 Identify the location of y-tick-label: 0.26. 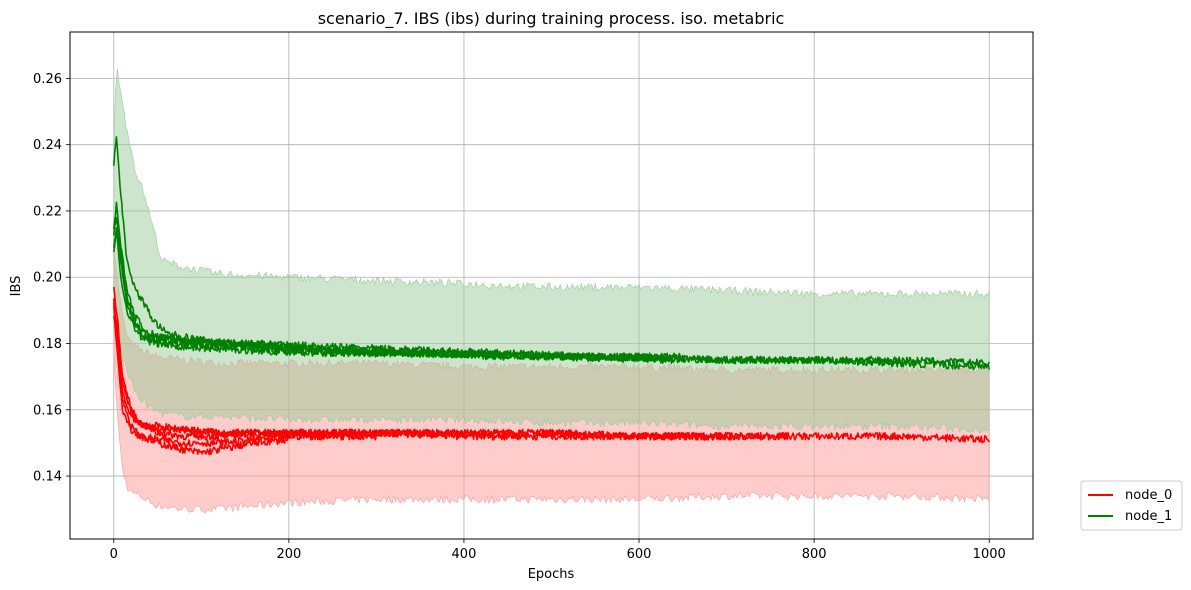
(47, 79).